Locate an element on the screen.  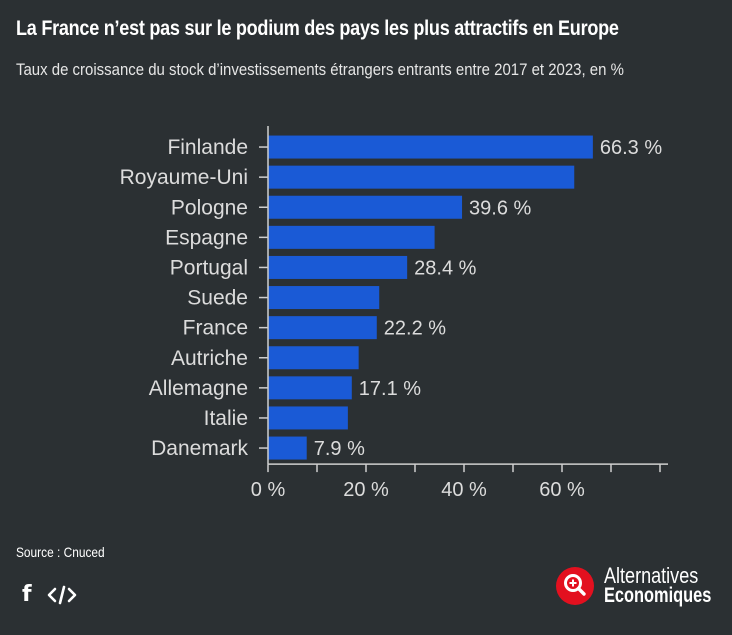
category-label: Espagne is located at coordinates (206, 237).